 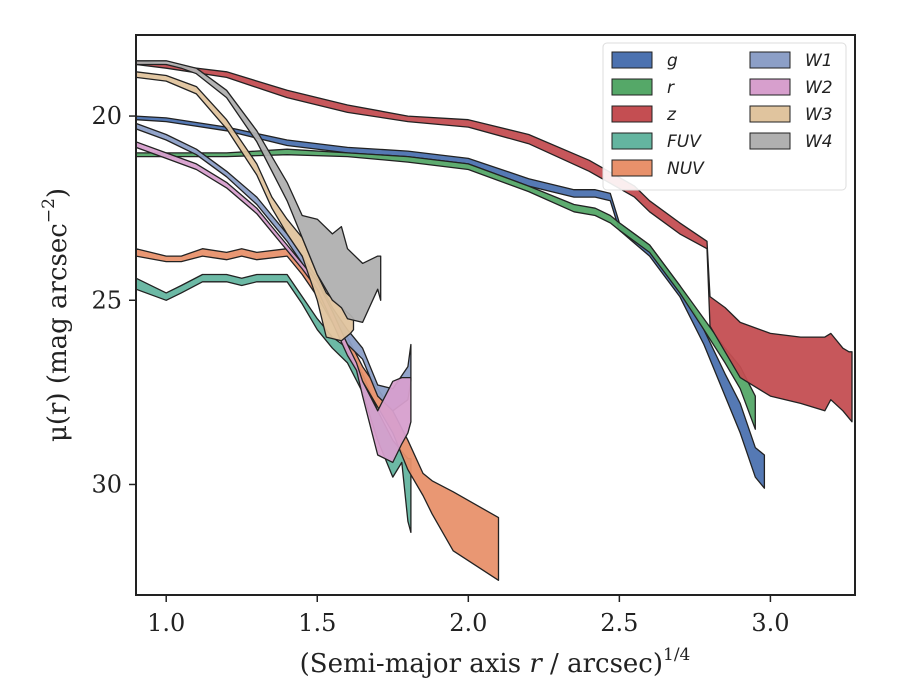 What do you see at coordinates (415, 664) in the screenshot?
I see `x-axis-title-prefix: (Semi-major axis` at bounding box center [415, 664].